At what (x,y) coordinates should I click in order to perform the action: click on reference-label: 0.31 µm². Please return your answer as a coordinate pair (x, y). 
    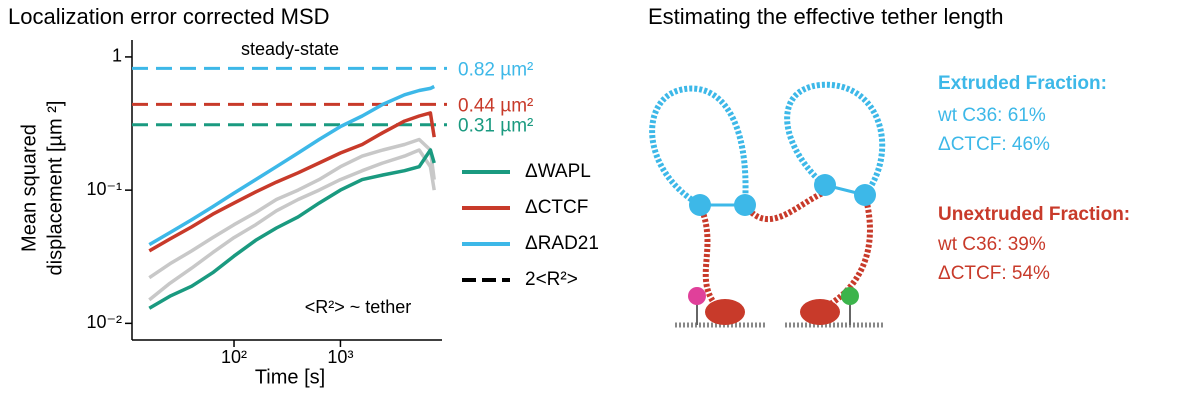
    Looking at the image, I should click on (495, 126).